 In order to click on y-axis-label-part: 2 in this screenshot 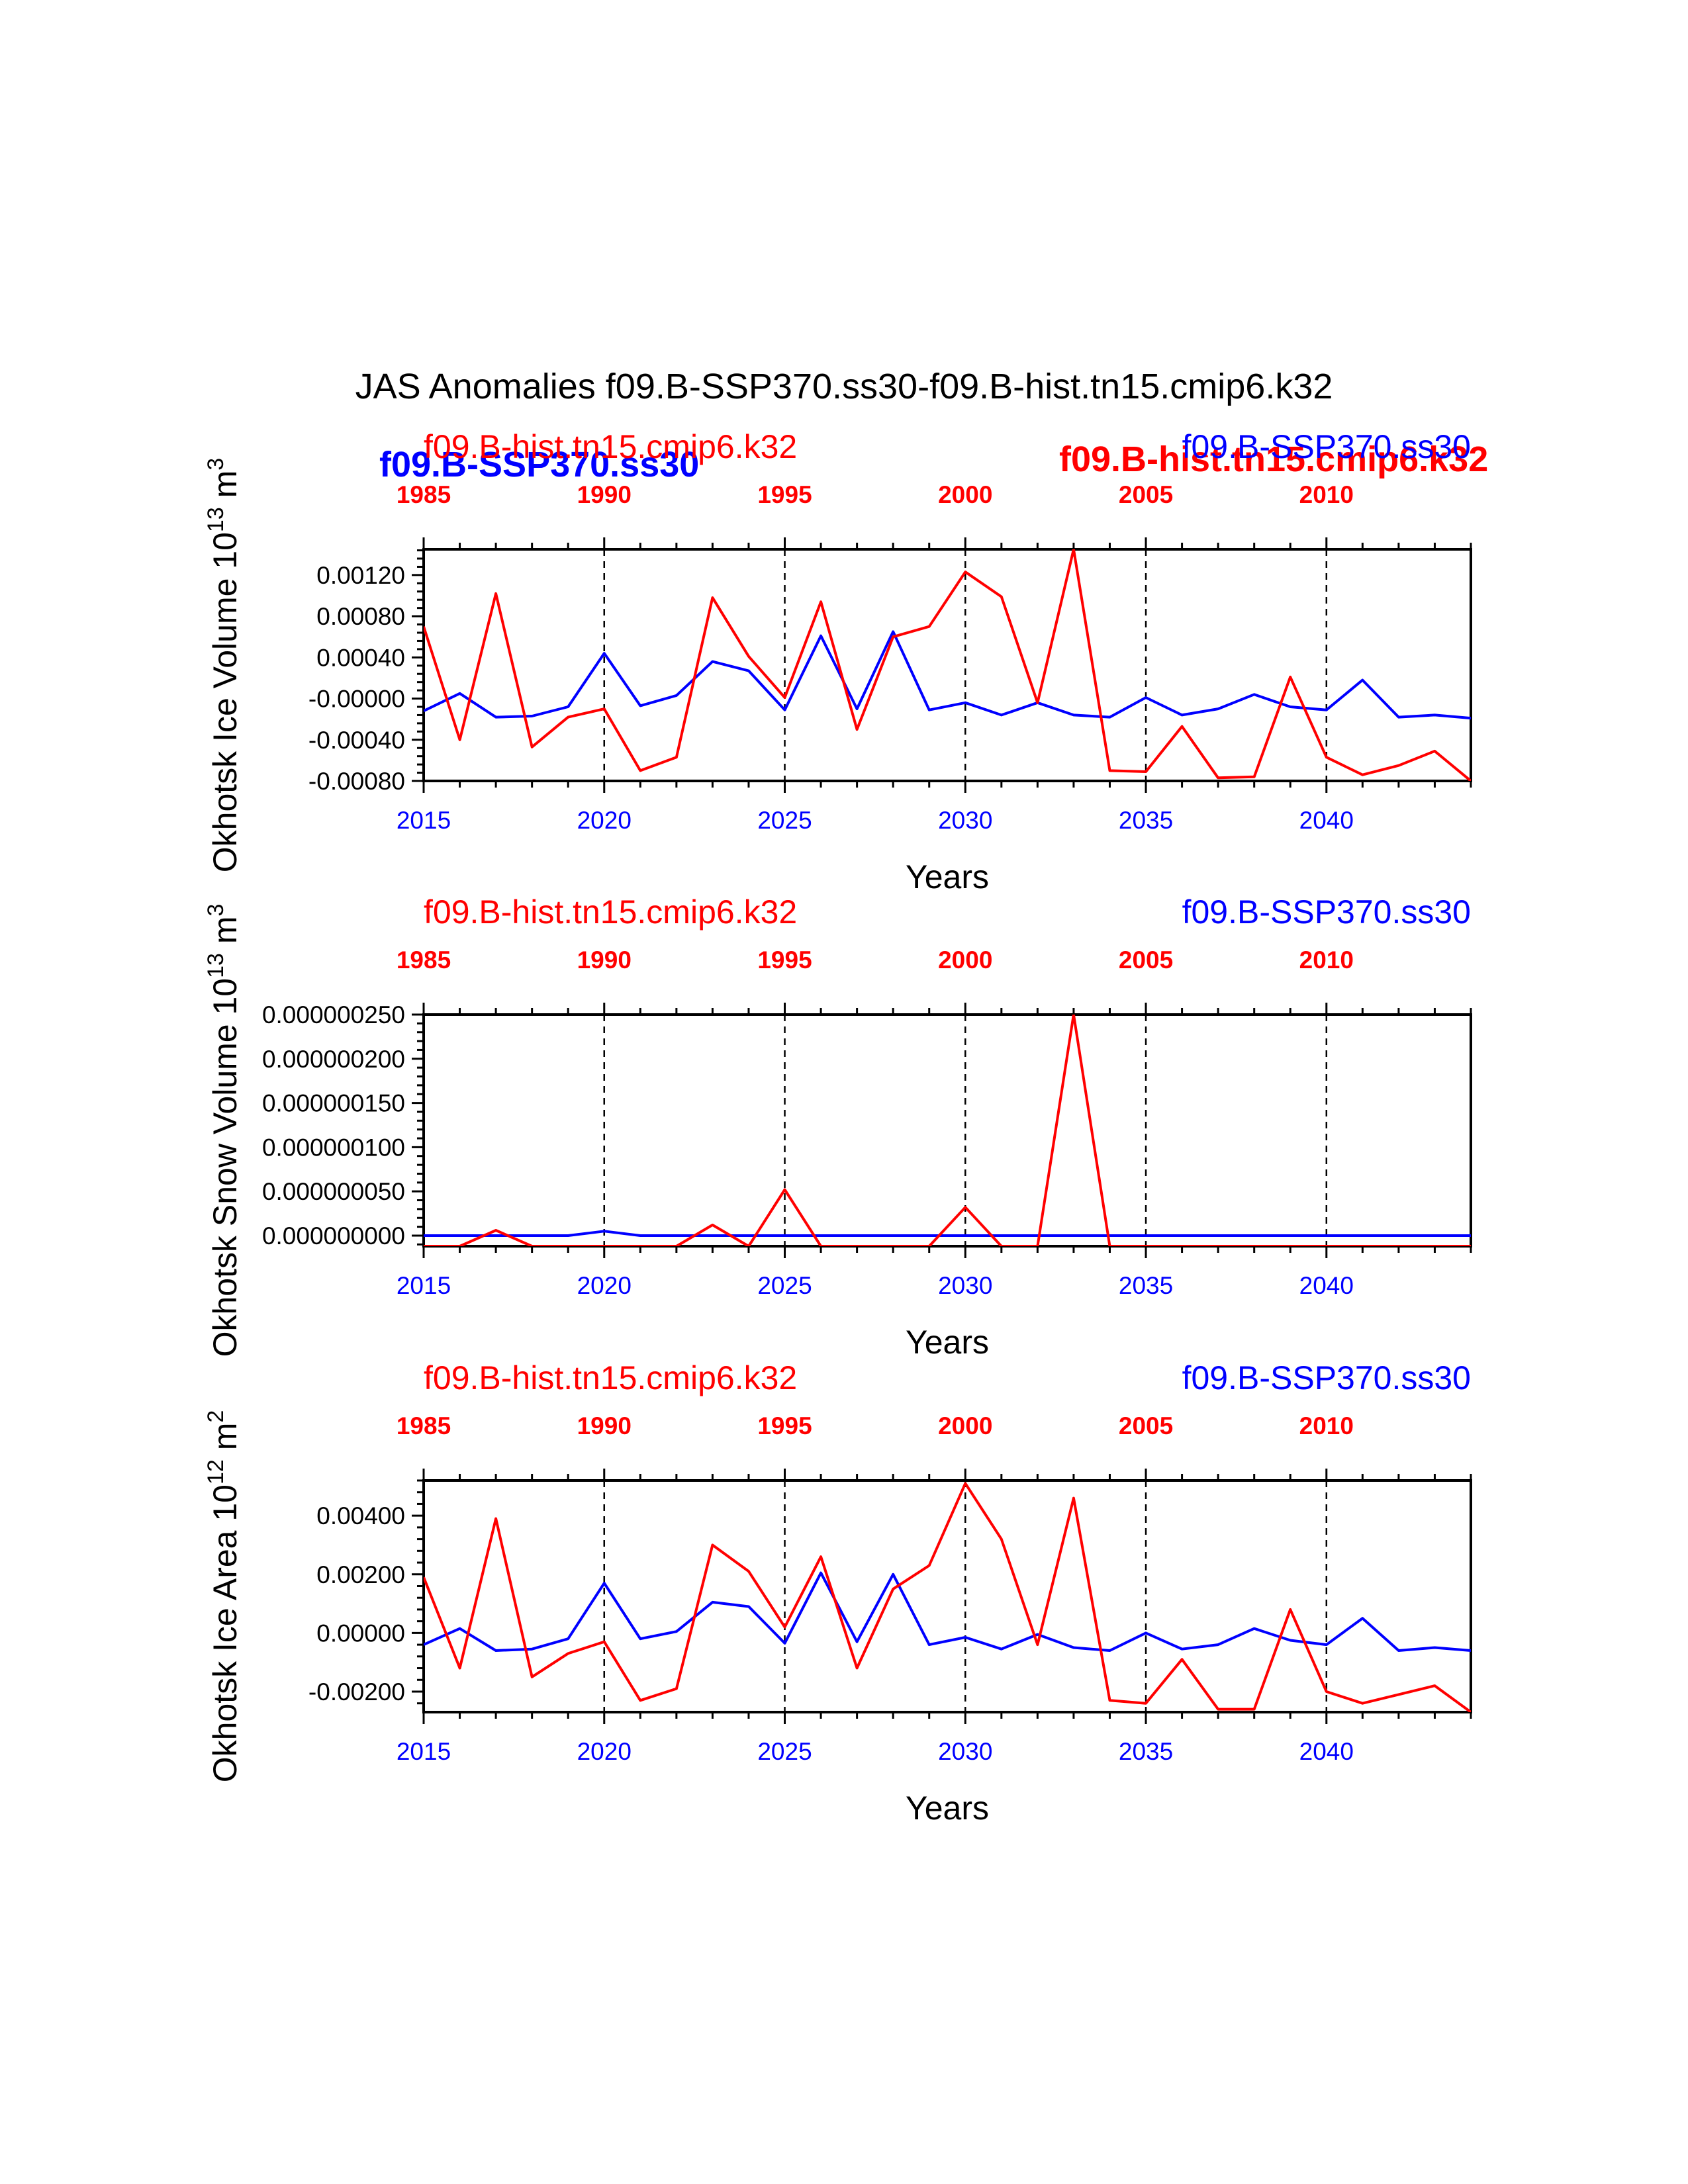, I will do `click(215, 1416)`.